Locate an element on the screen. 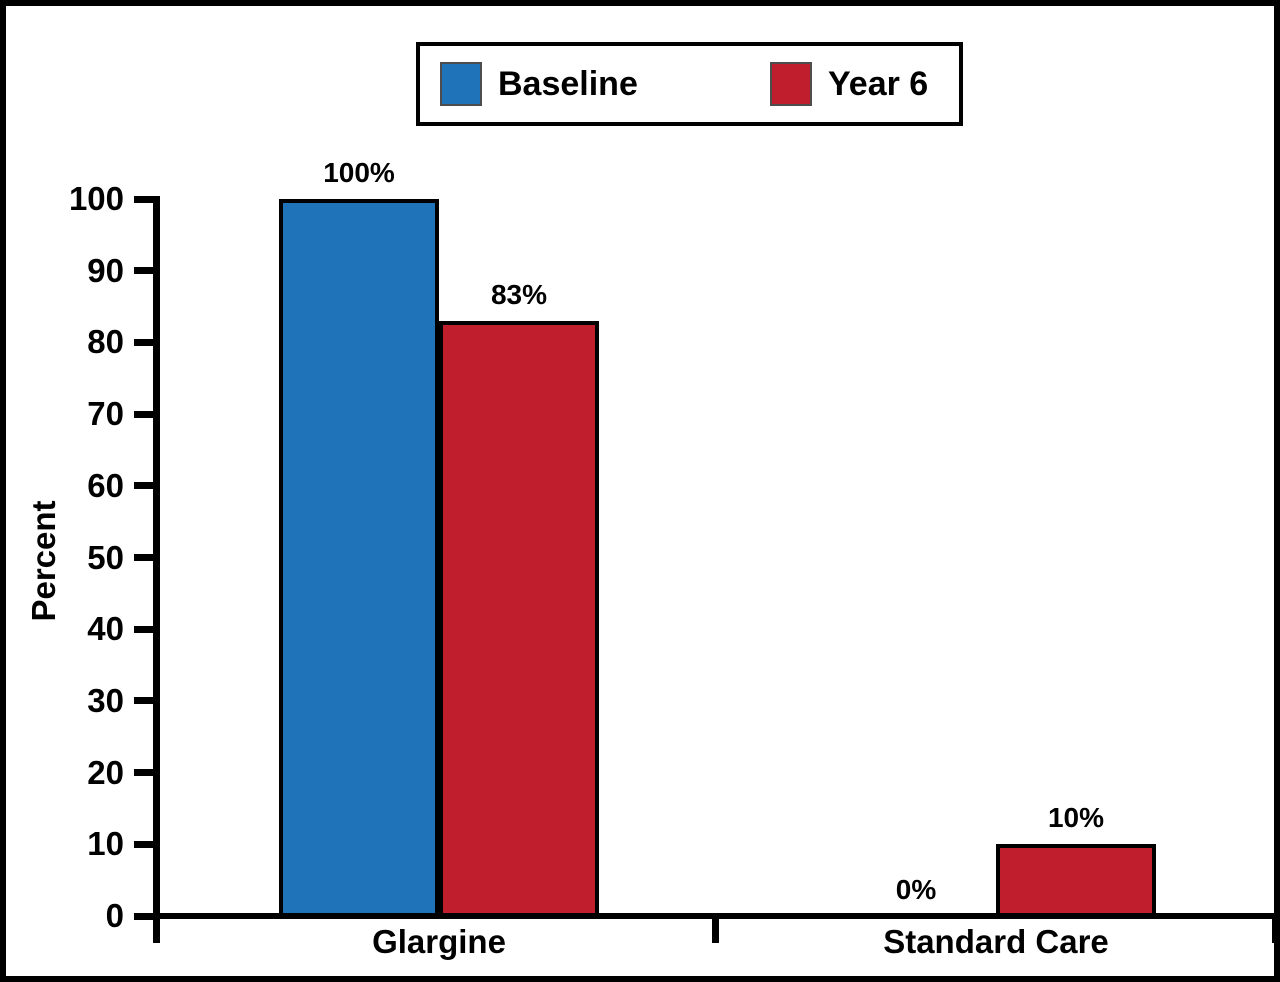 This screenshot has height=982, width=1280. y-tick-label-100: 100 is located at coordinates (96, 198).